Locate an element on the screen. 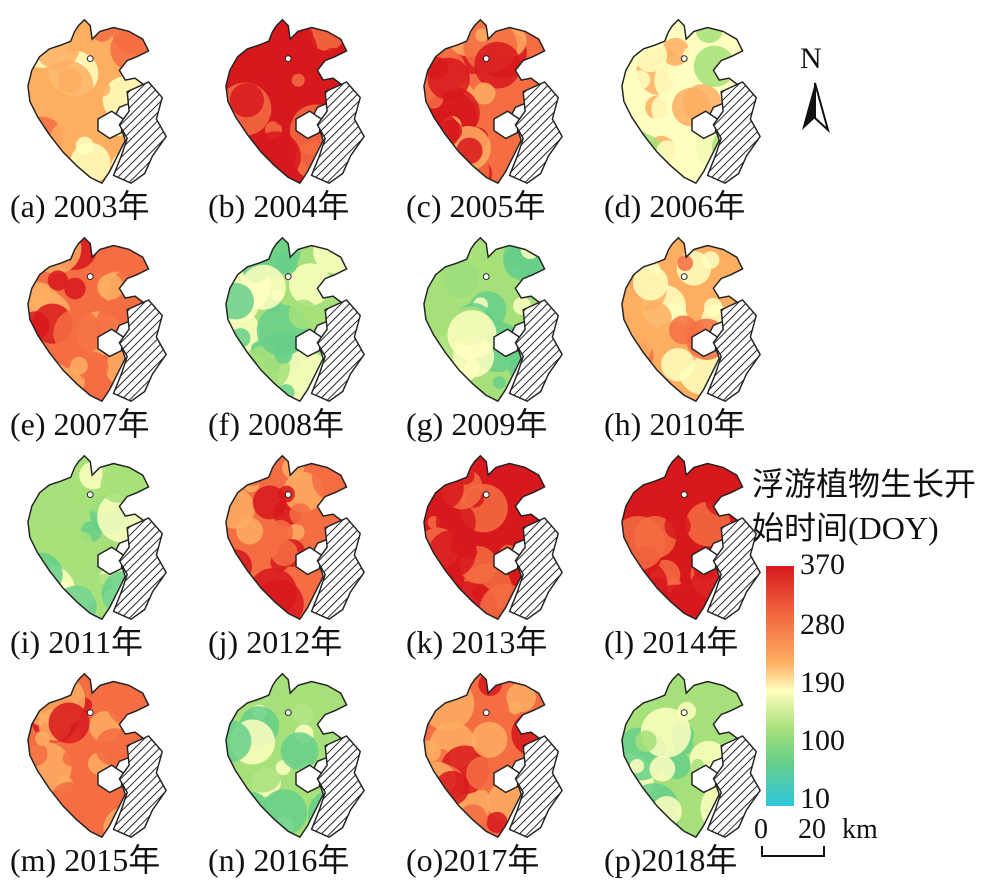 The image size is (1000, 891). panel-caption: (e) 2007年 is located at coordinates (80, 424).